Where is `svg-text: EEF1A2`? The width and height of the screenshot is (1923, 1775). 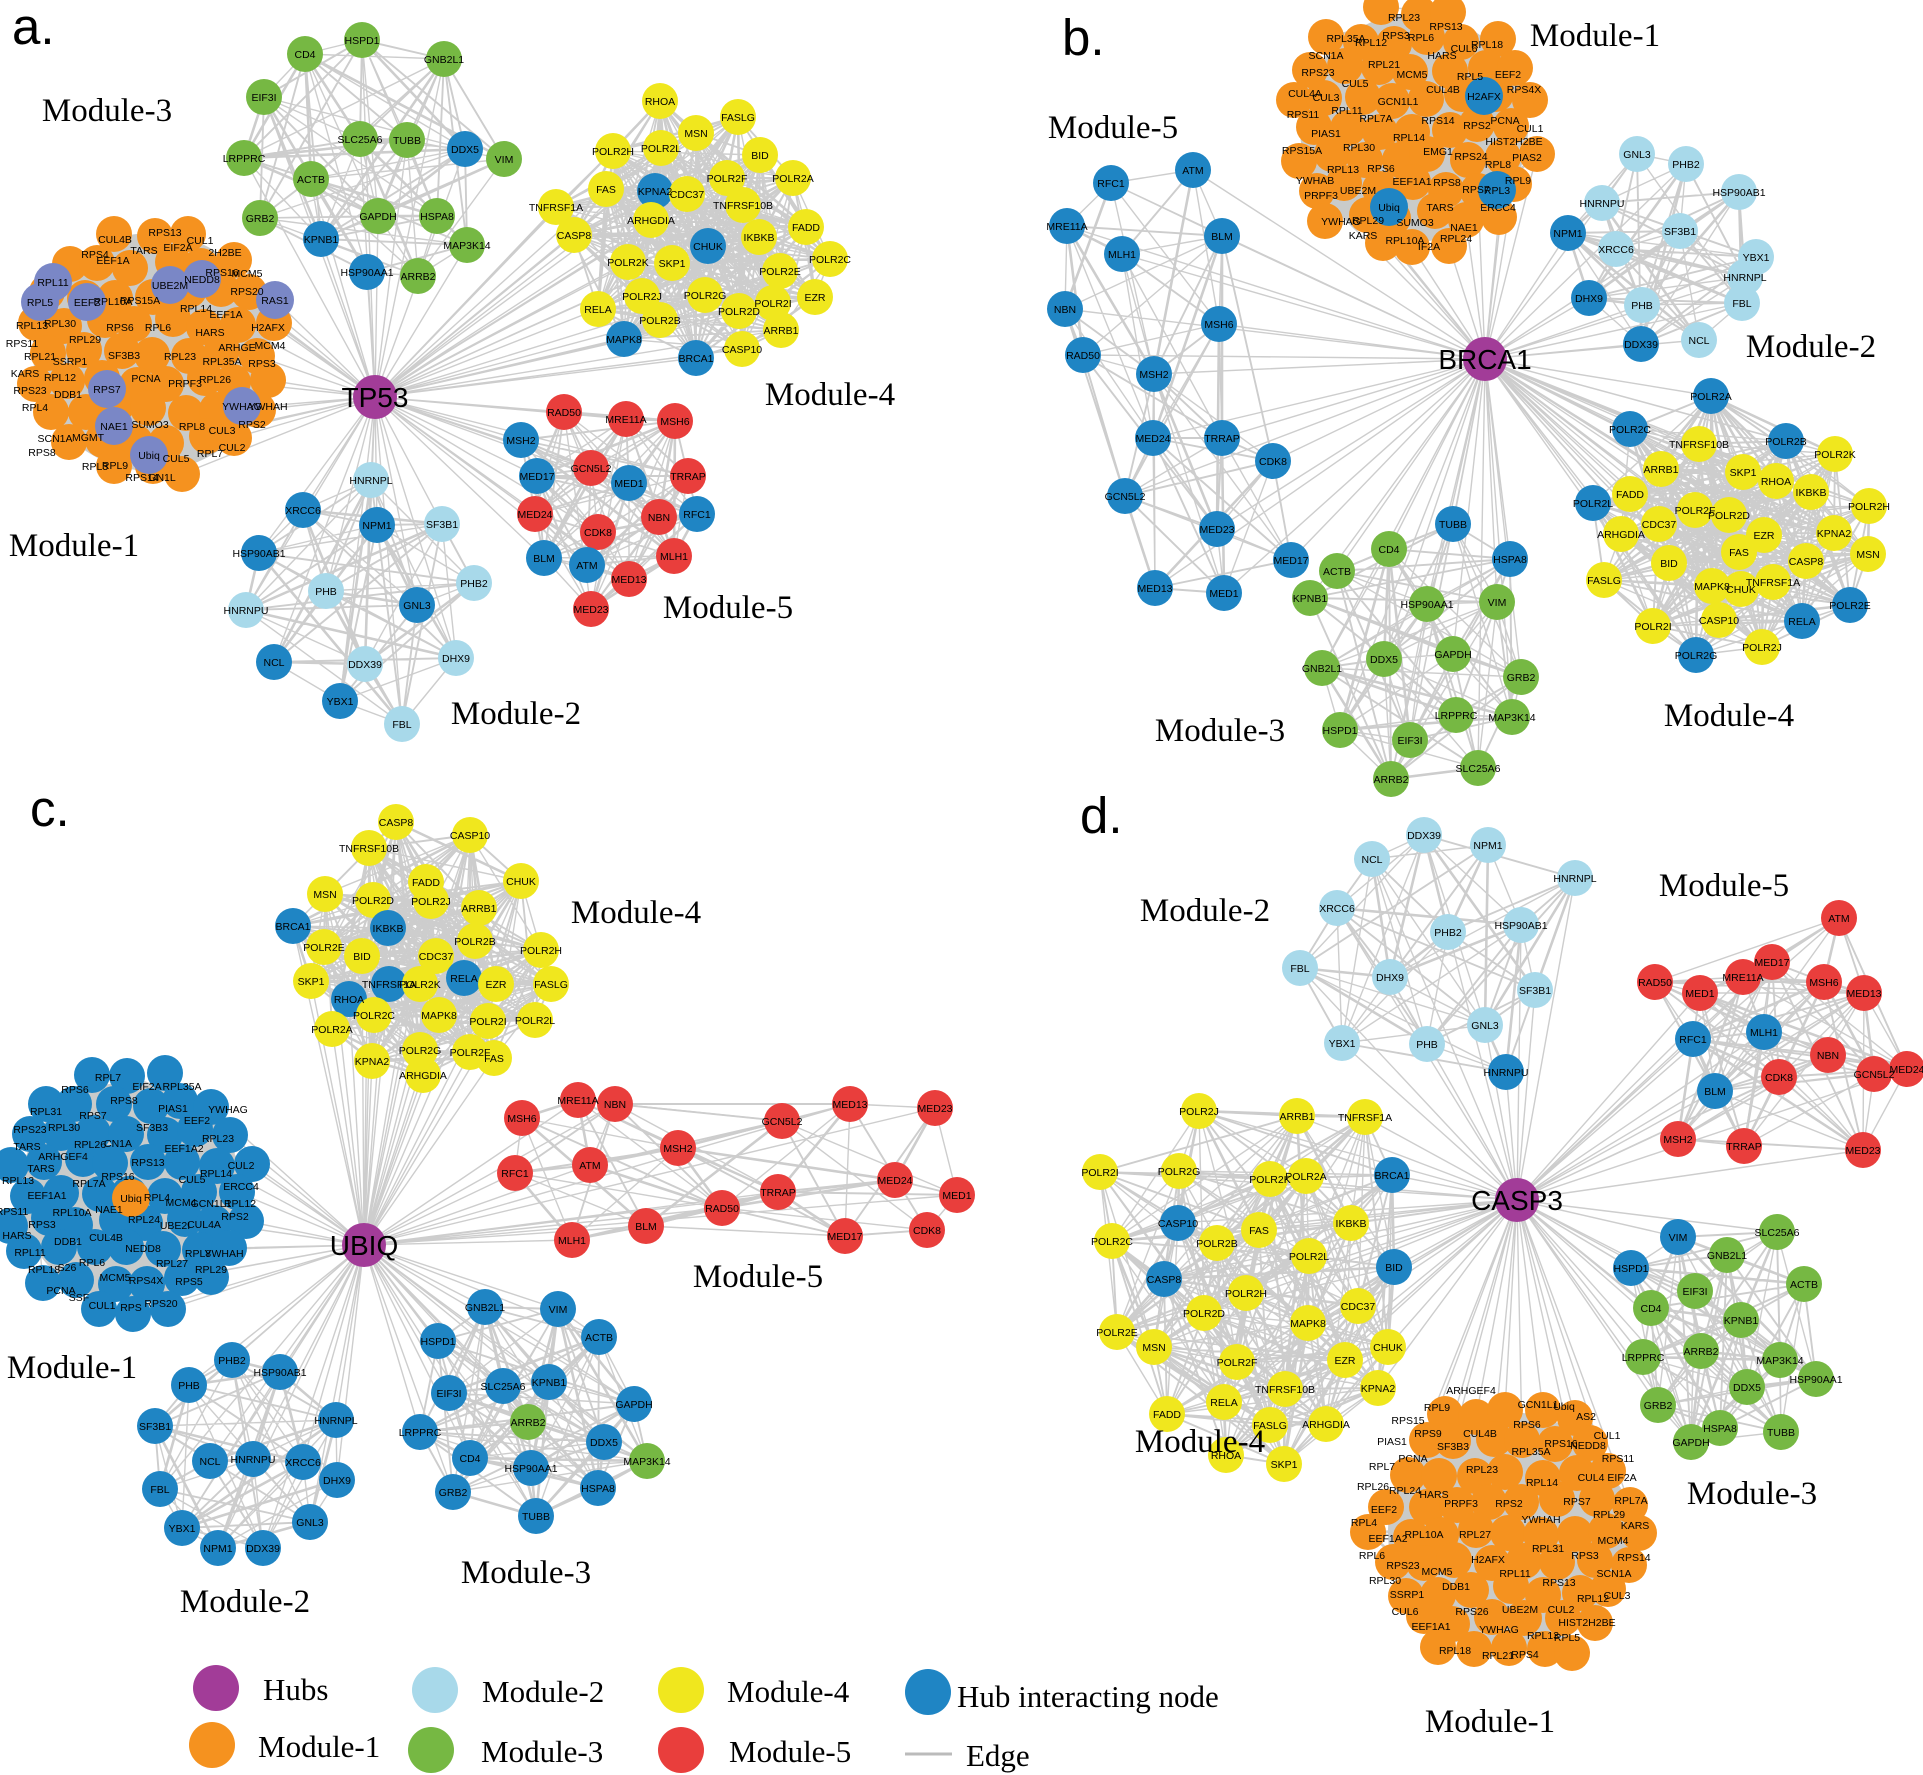
svg-text: EEF1A2 is located at coordinates (183, 1149).